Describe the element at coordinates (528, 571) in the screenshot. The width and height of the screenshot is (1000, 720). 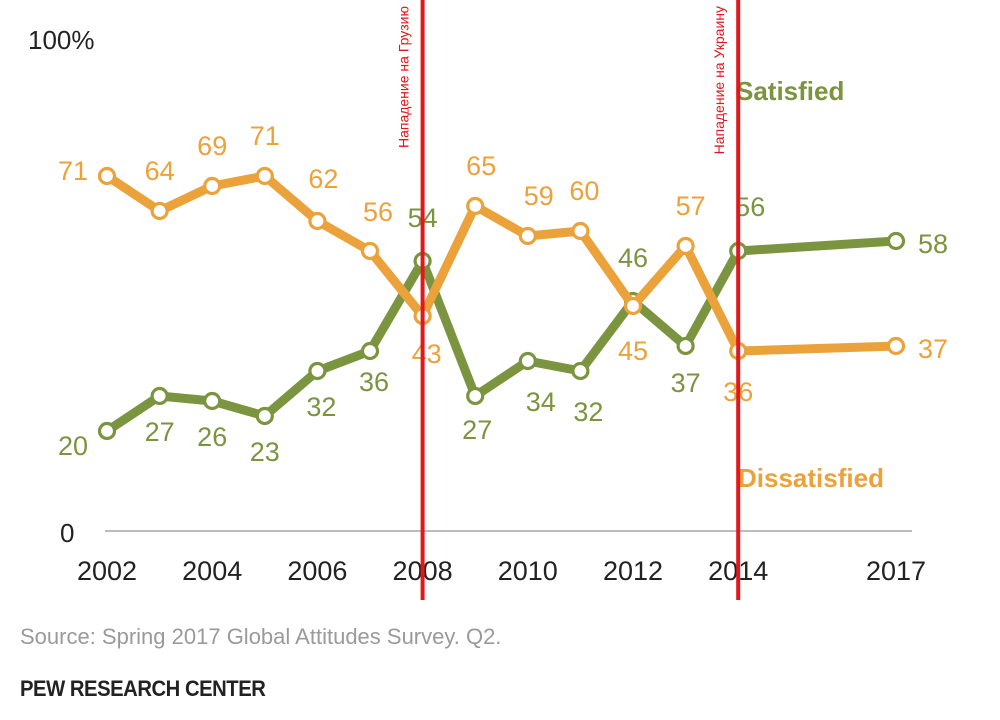
I see `x-tick-label: 2010` at that location.